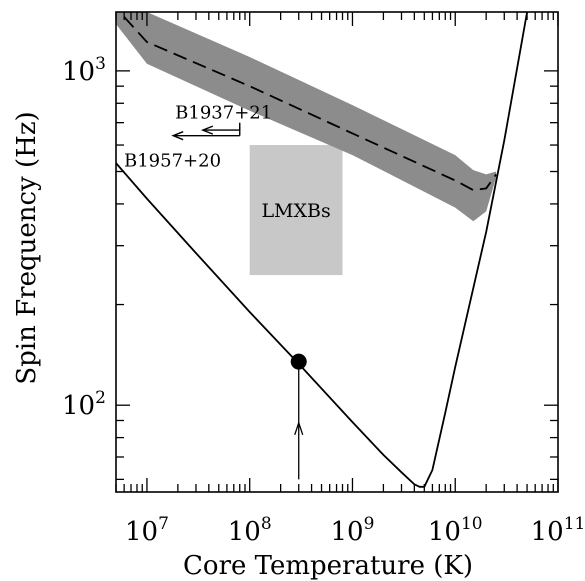 The image size is (585, 581). I want to click on y-axis-label: Spin Frequency (Hz), so click(27, 247).